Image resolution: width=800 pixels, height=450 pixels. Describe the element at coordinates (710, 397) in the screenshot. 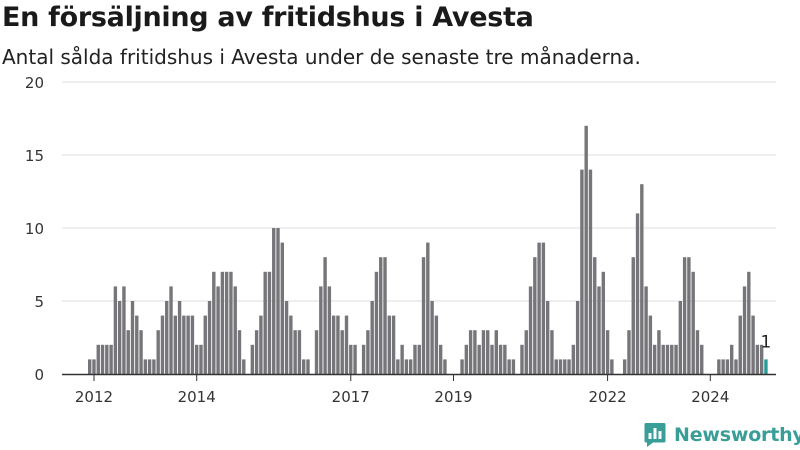

I see `x-tick-label: 2024` at that location.